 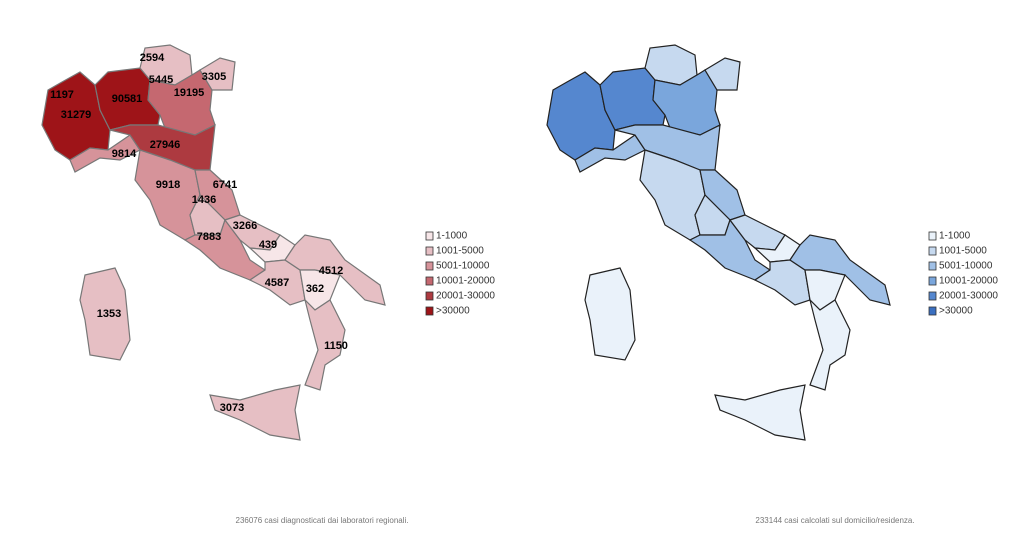 I want to click on region-label: 4512, so click(x=331, y=271).